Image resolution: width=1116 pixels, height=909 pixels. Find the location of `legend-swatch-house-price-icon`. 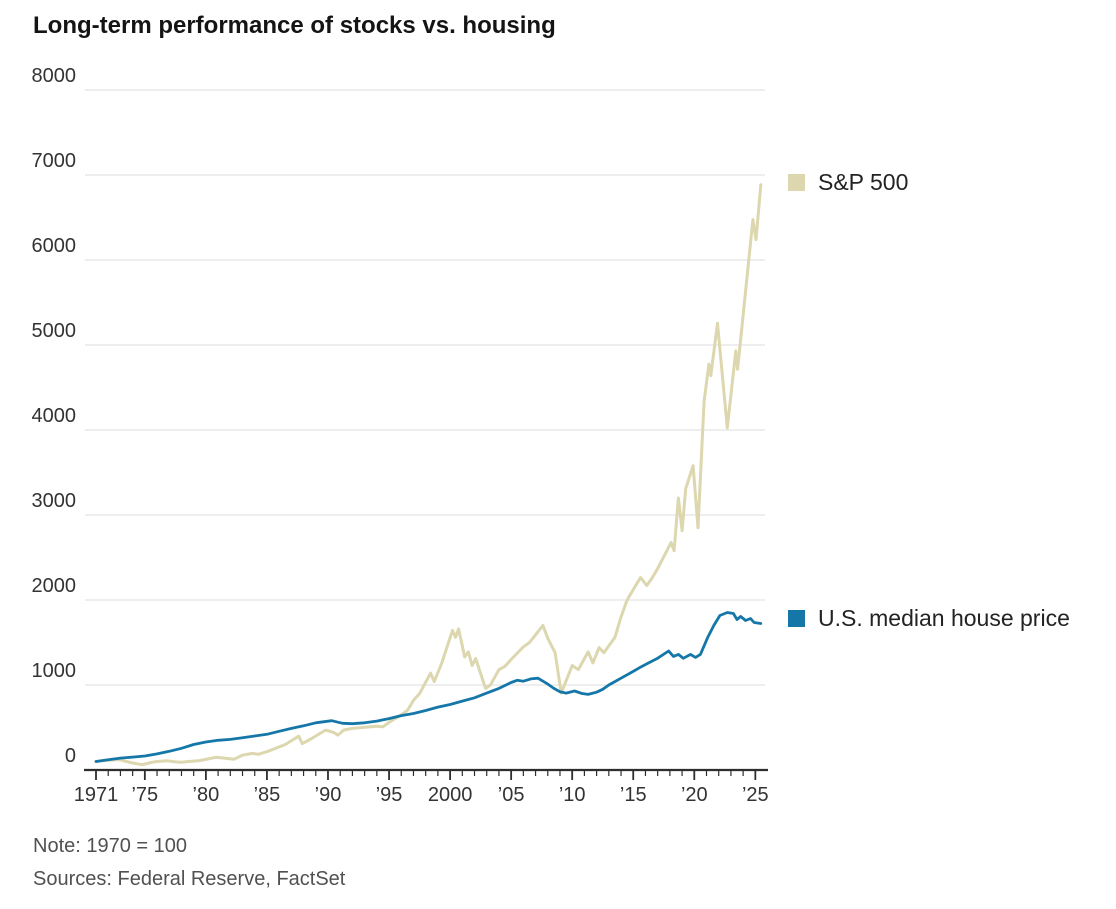

legend-swatch-house-price-icon is located at coordinates (796, 618).